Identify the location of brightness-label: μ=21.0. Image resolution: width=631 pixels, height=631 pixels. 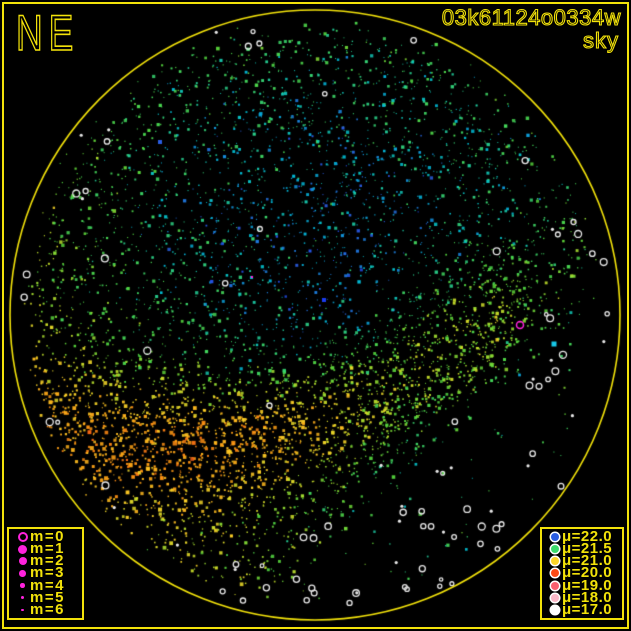
(587, 561).